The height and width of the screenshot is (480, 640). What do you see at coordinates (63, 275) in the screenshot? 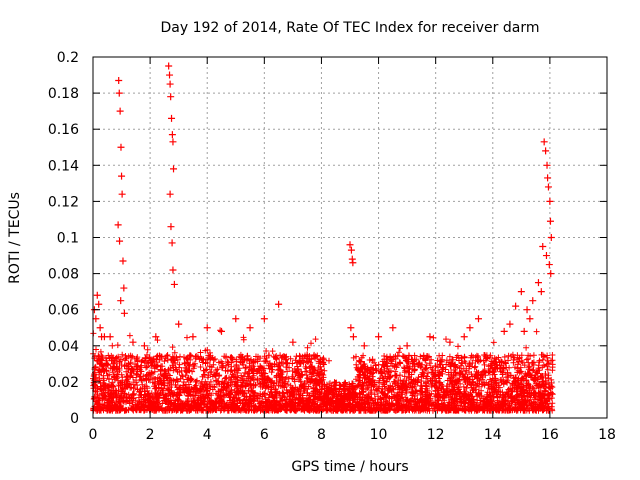
I see `y-tick-label: 0.08` at bounding box center [63, 275].